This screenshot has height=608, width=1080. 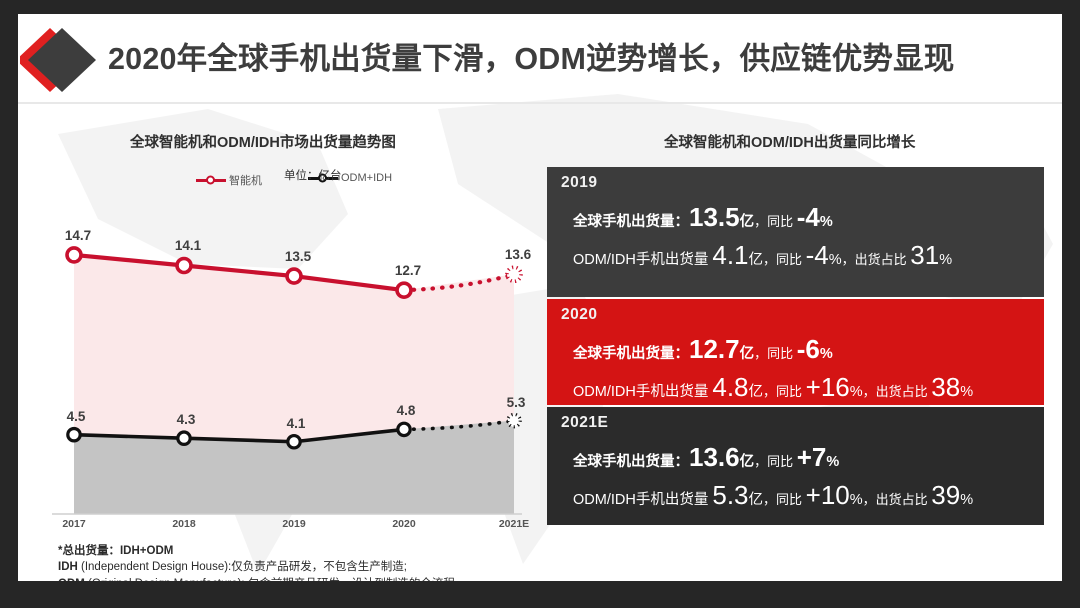 What do you see at coordinates (631, 222) in the screenshot?
I see `yoy-total-label-2019: 全球手机出货量：` at bounding box center [631, 222].